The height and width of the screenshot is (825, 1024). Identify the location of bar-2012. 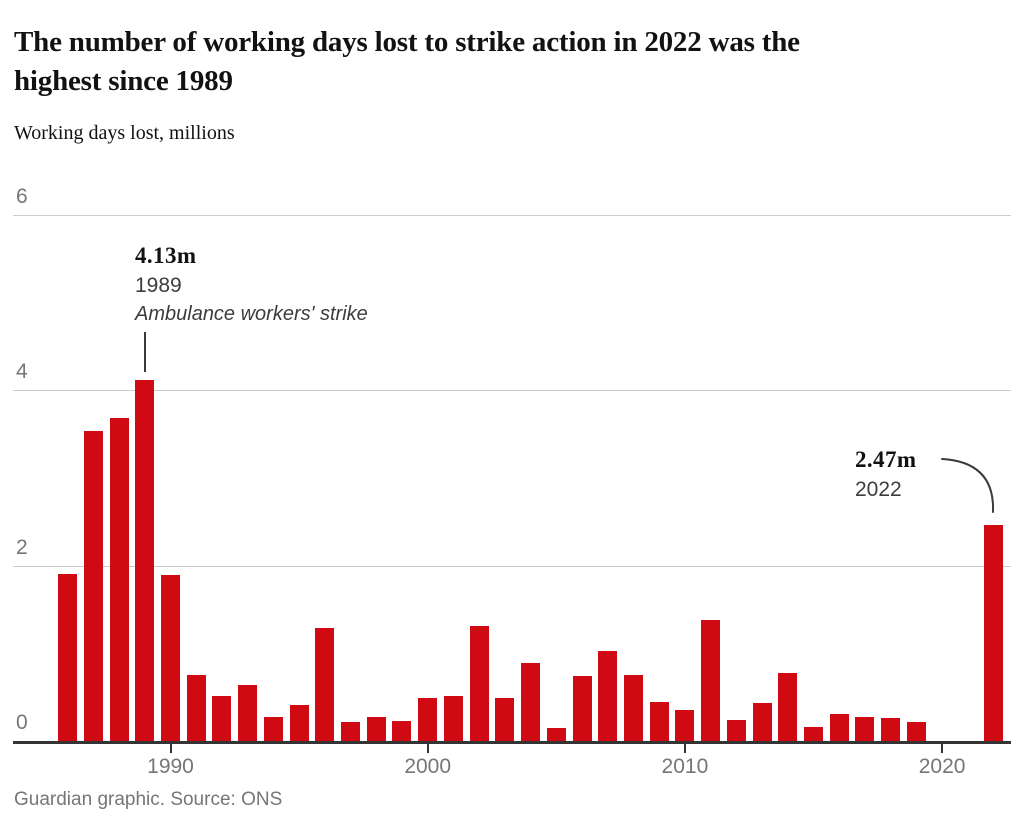
(736, 731).